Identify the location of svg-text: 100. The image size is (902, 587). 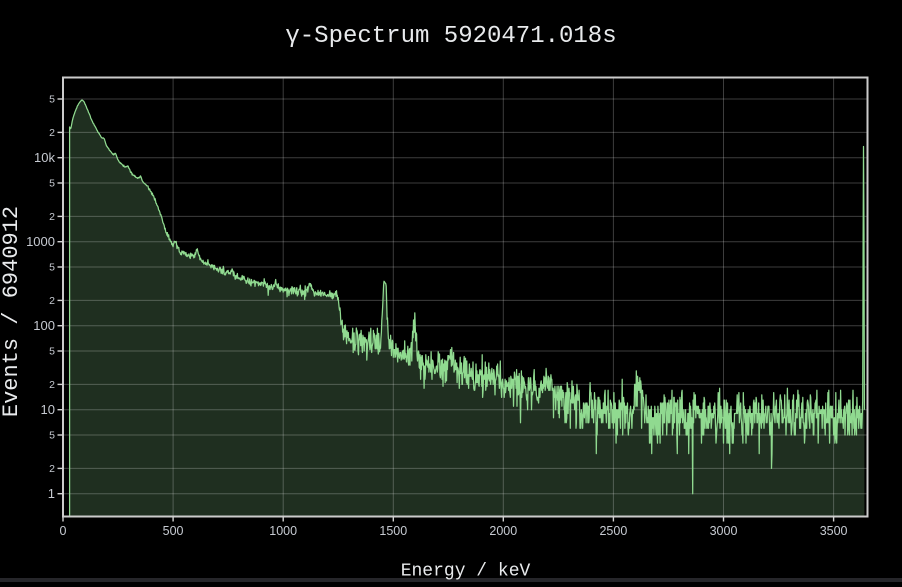
(44, 325).